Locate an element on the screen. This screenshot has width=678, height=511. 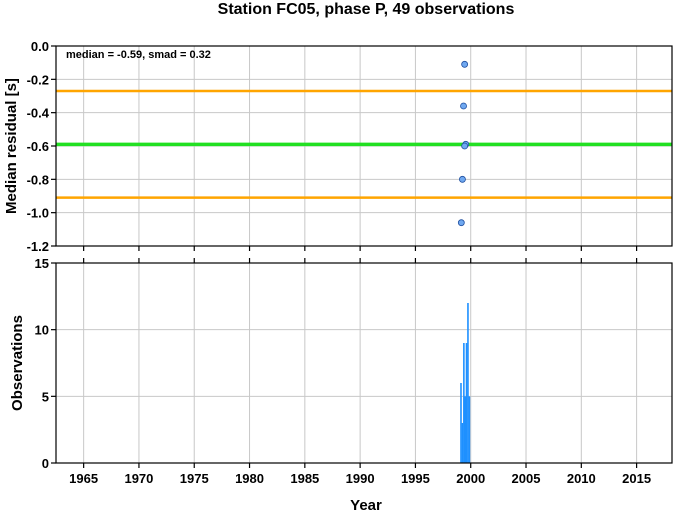
residual-panel-x-ticks is located at coordinates (360, 248).